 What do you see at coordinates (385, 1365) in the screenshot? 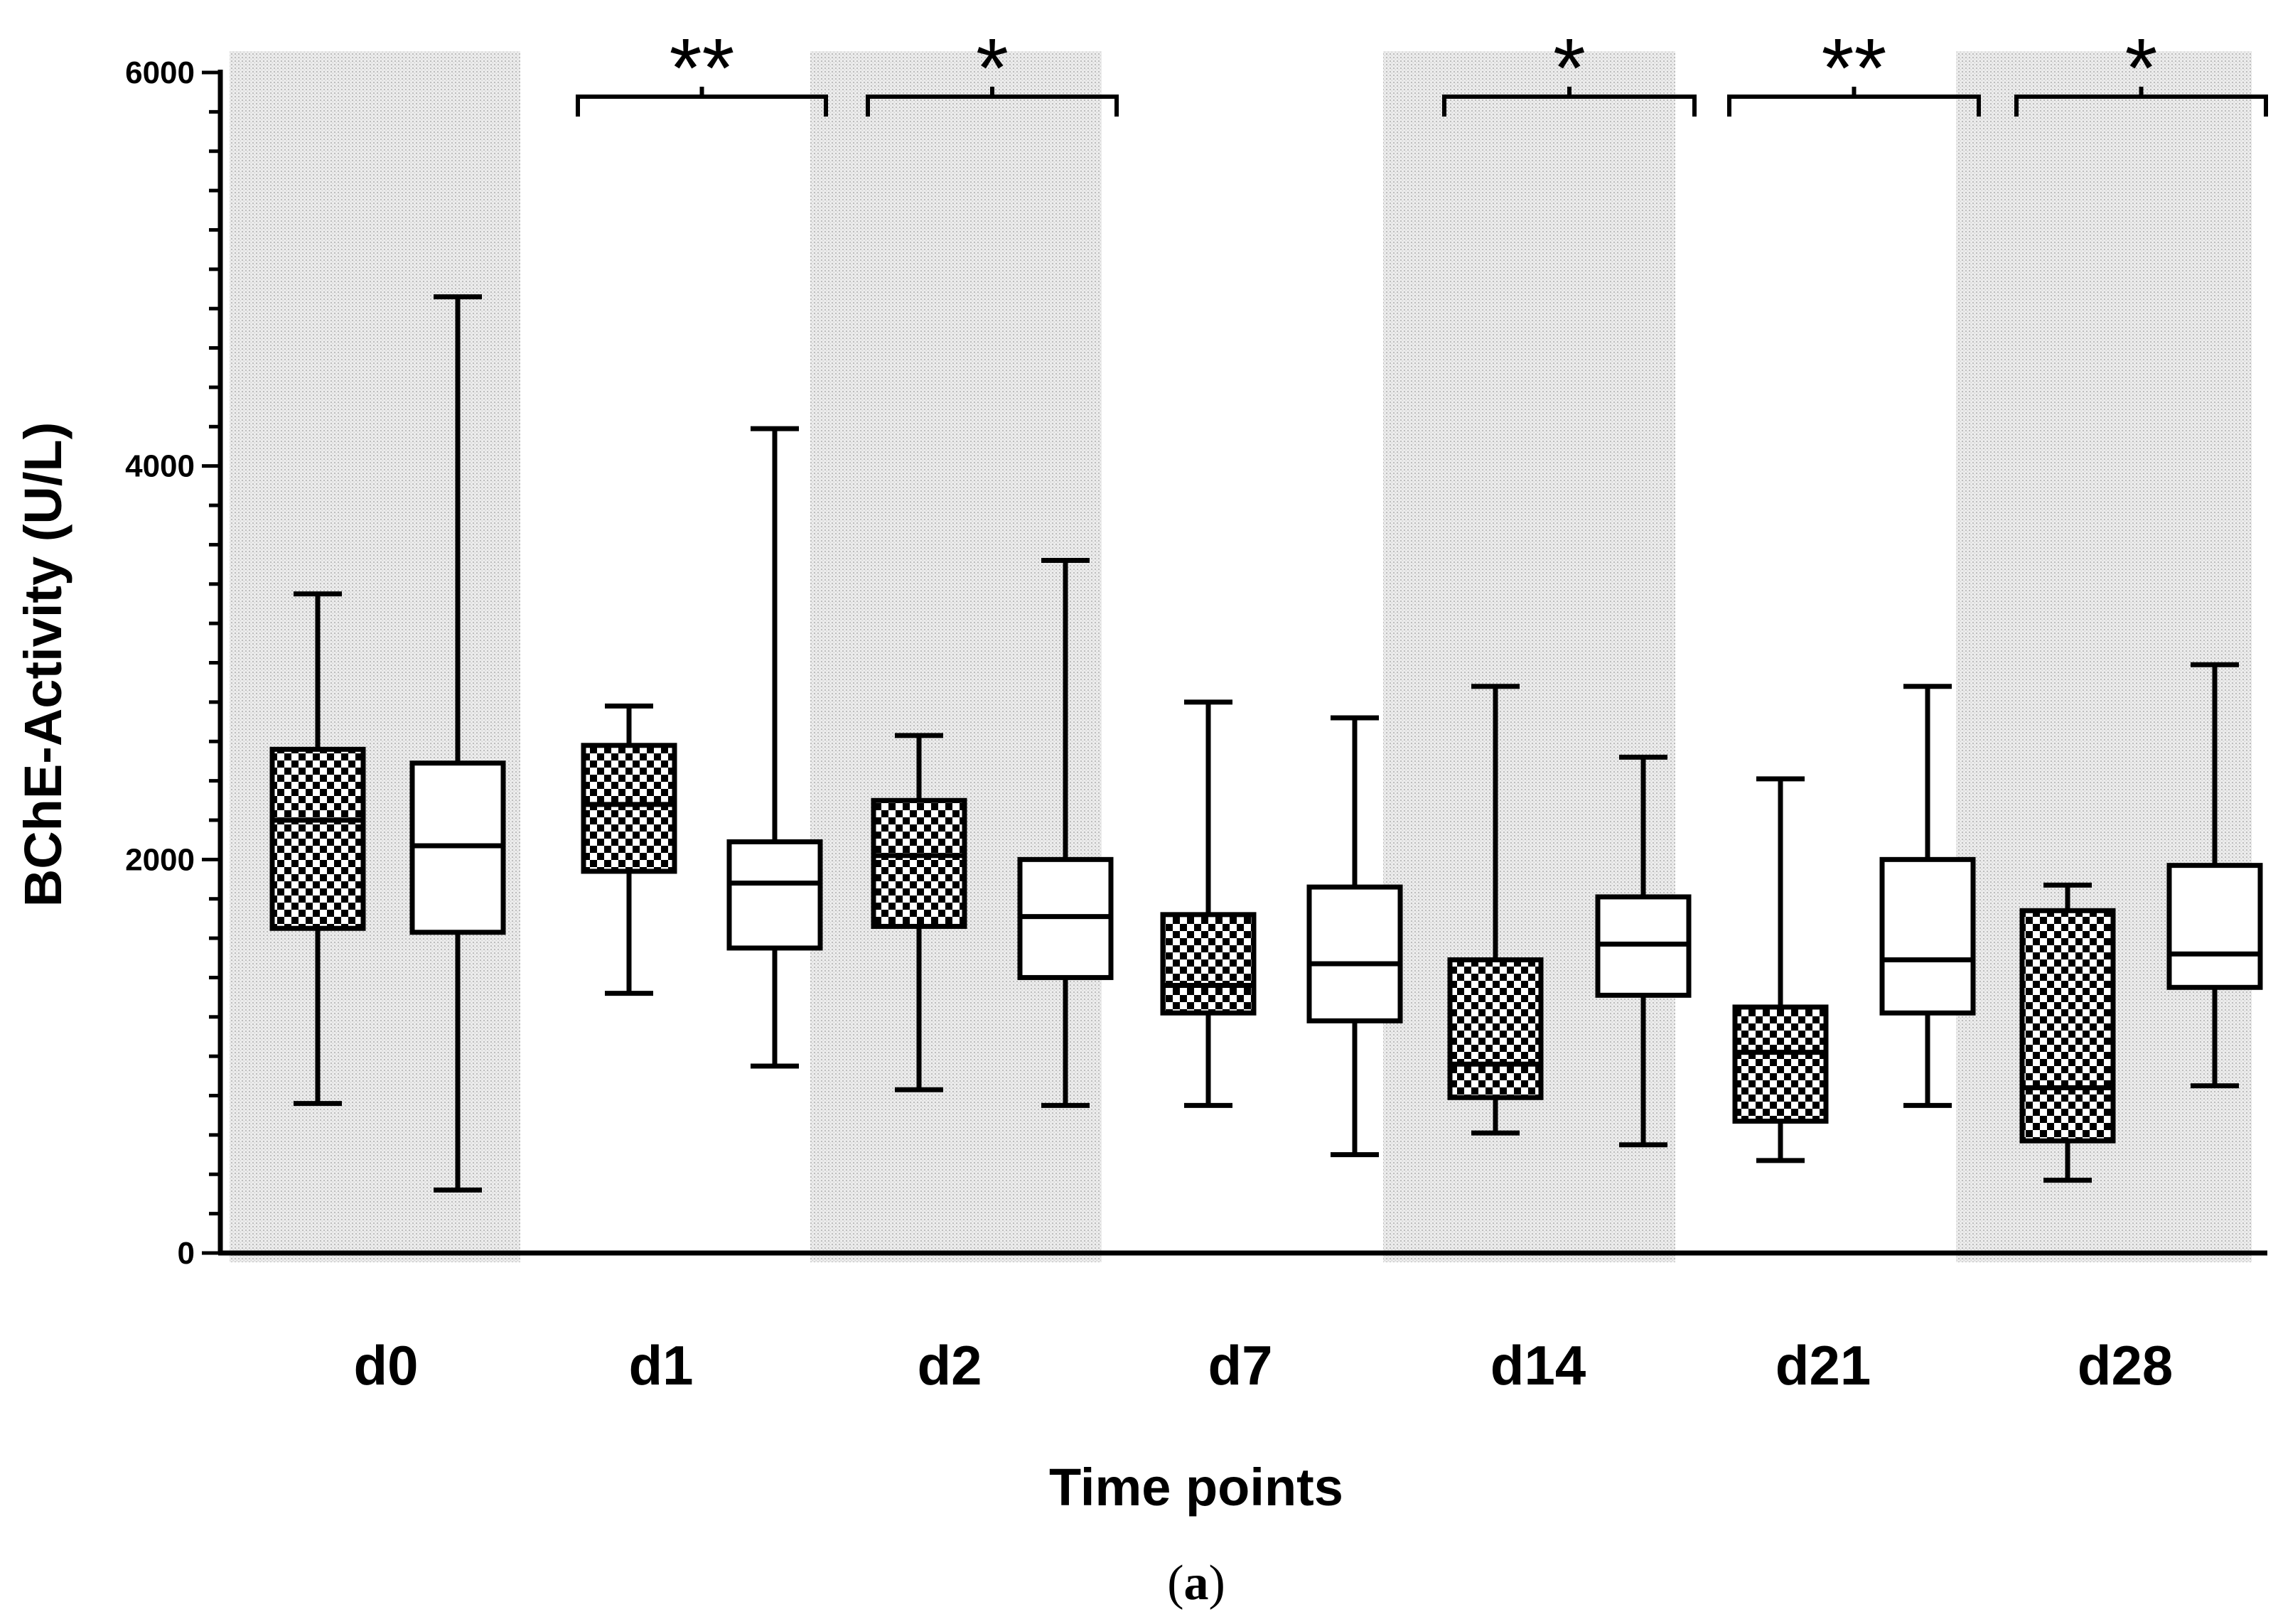
I see `x-category-label: d0` at bounding box center [385, 1365].